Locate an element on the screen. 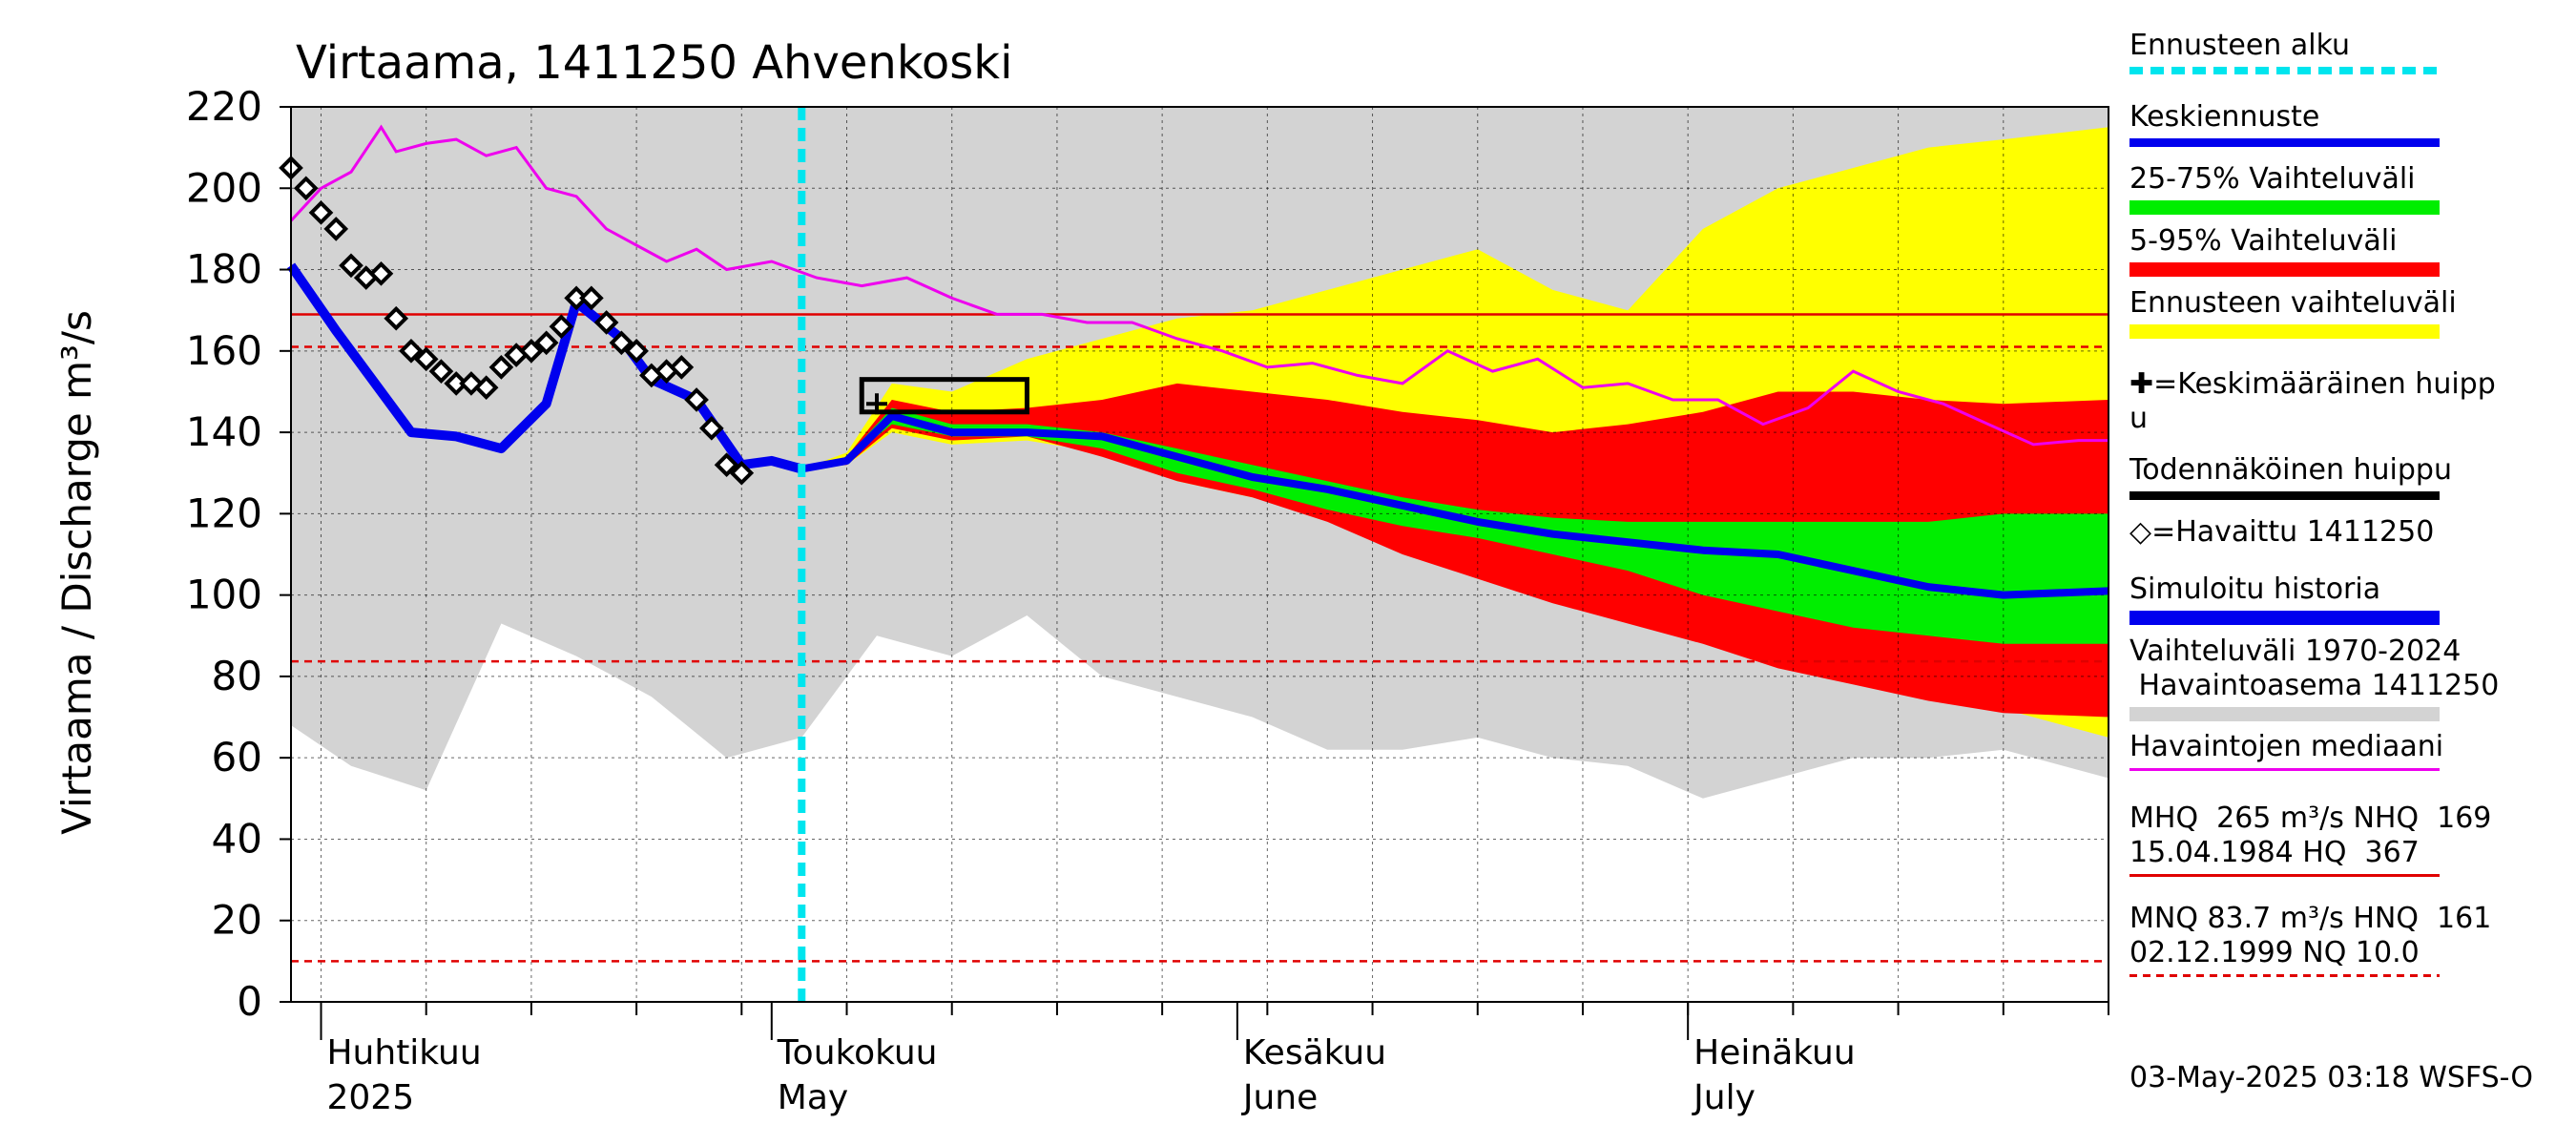 The height and width of the screenshot is (1145, 2576). mean-peak-marker is located at coordinates (877, 404).